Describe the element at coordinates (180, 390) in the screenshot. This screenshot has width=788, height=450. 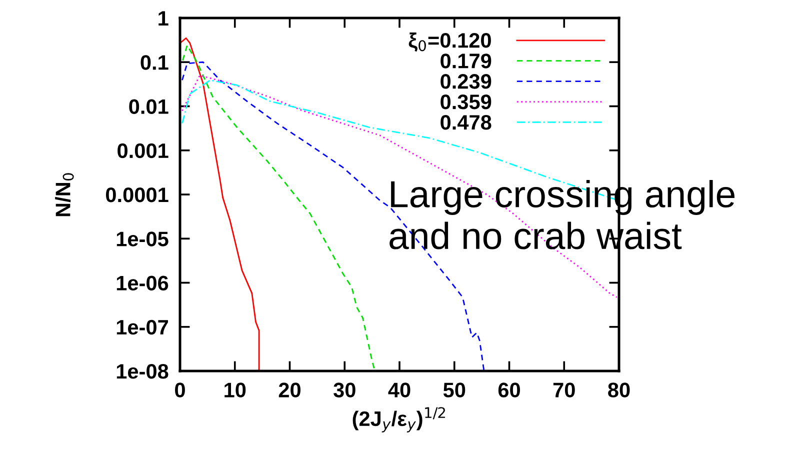
I see `x-tick-label: 0` at that location.